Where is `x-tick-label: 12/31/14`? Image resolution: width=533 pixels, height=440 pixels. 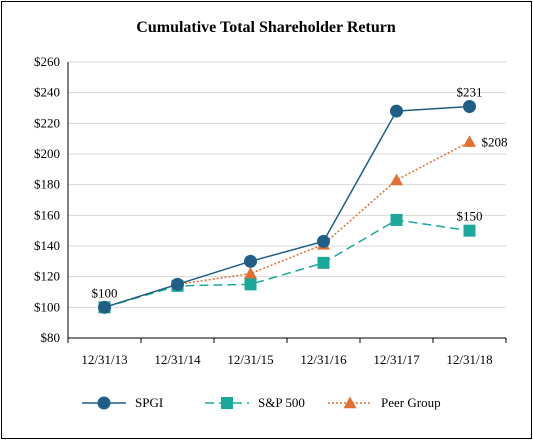 x-tick-label: 12/31/14 is located at coordinates (177, 359).